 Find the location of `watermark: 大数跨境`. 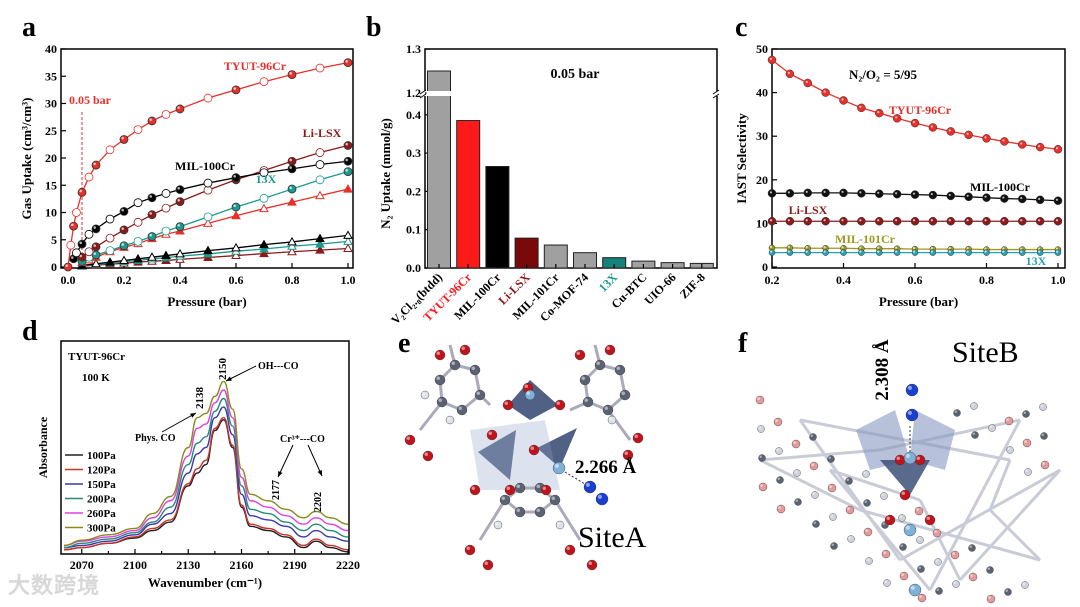

watermark: 大数跨境 is located at coordinates (54, 586).